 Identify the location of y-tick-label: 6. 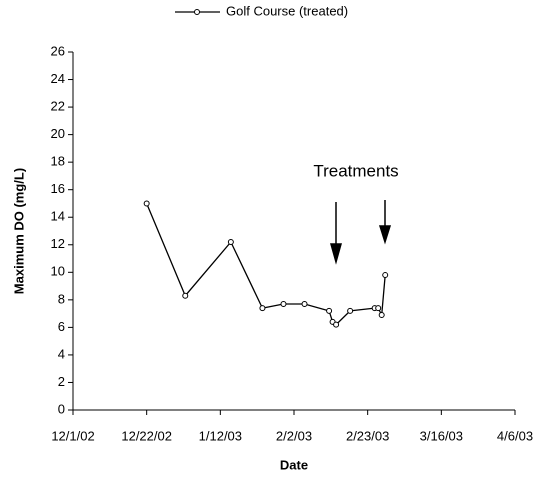
(61, 326).